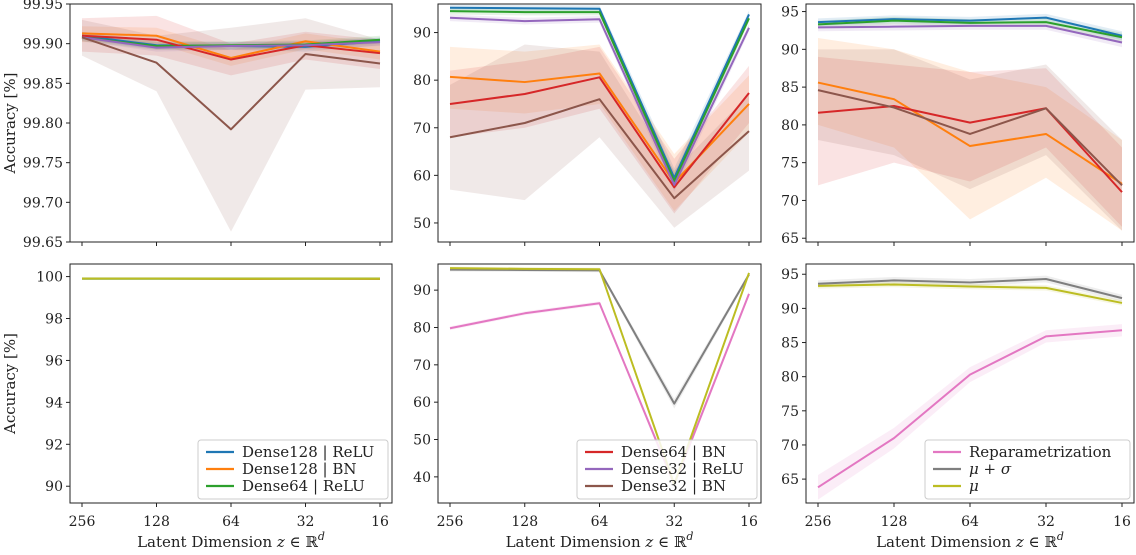 This screenshot has height=555, width=1136. What do you see at coordinates (990, 469) in the screenshot?
I see `legend-label: μ + σ` at bounding box center [990, 469].